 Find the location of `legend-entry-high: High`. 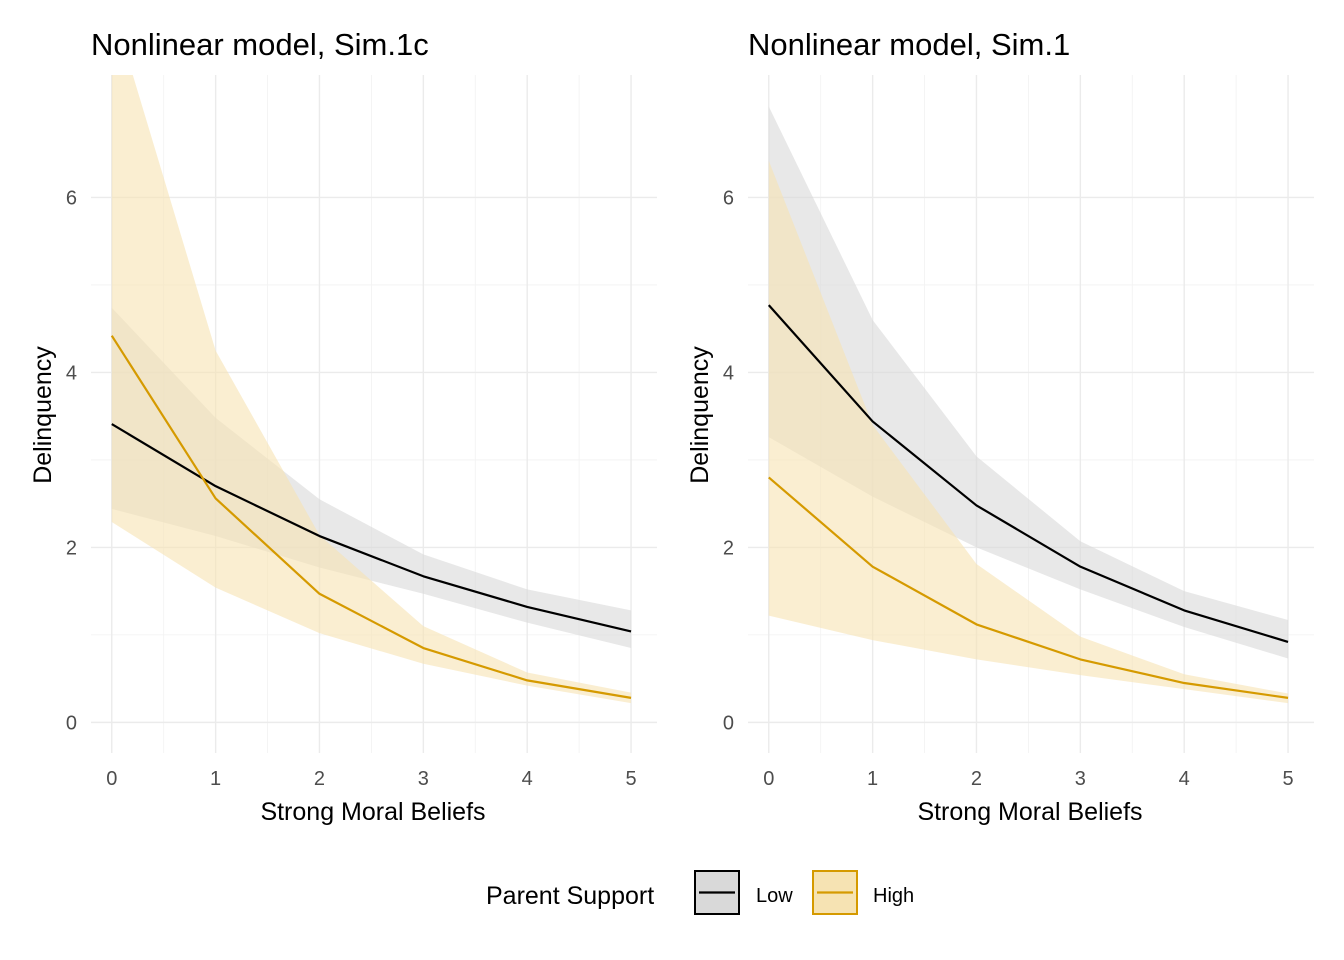

legend-entry-high: High is located at coordinates (863, 892).